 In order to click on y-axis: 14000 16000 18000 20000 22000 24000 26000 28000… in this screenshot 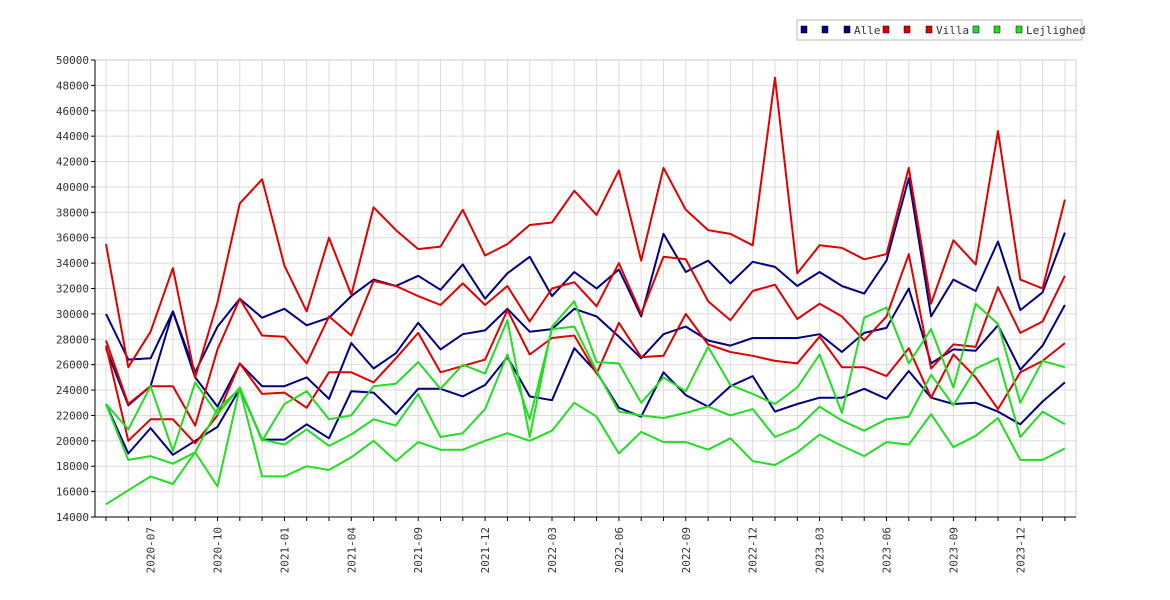, I will do `click(75, 289)`.